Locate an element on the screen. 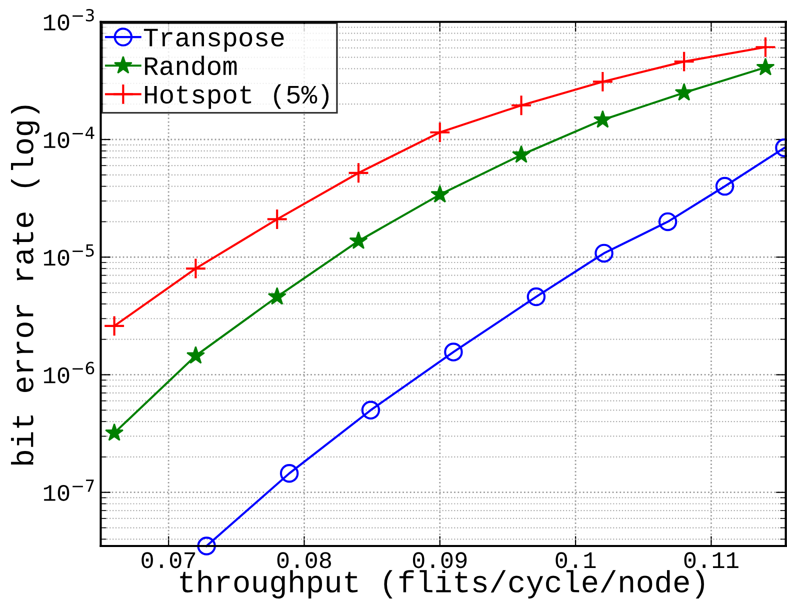 The image size is (787, 608). y-axis-title: bit error rate (log) is located at coordinates (25, 285).